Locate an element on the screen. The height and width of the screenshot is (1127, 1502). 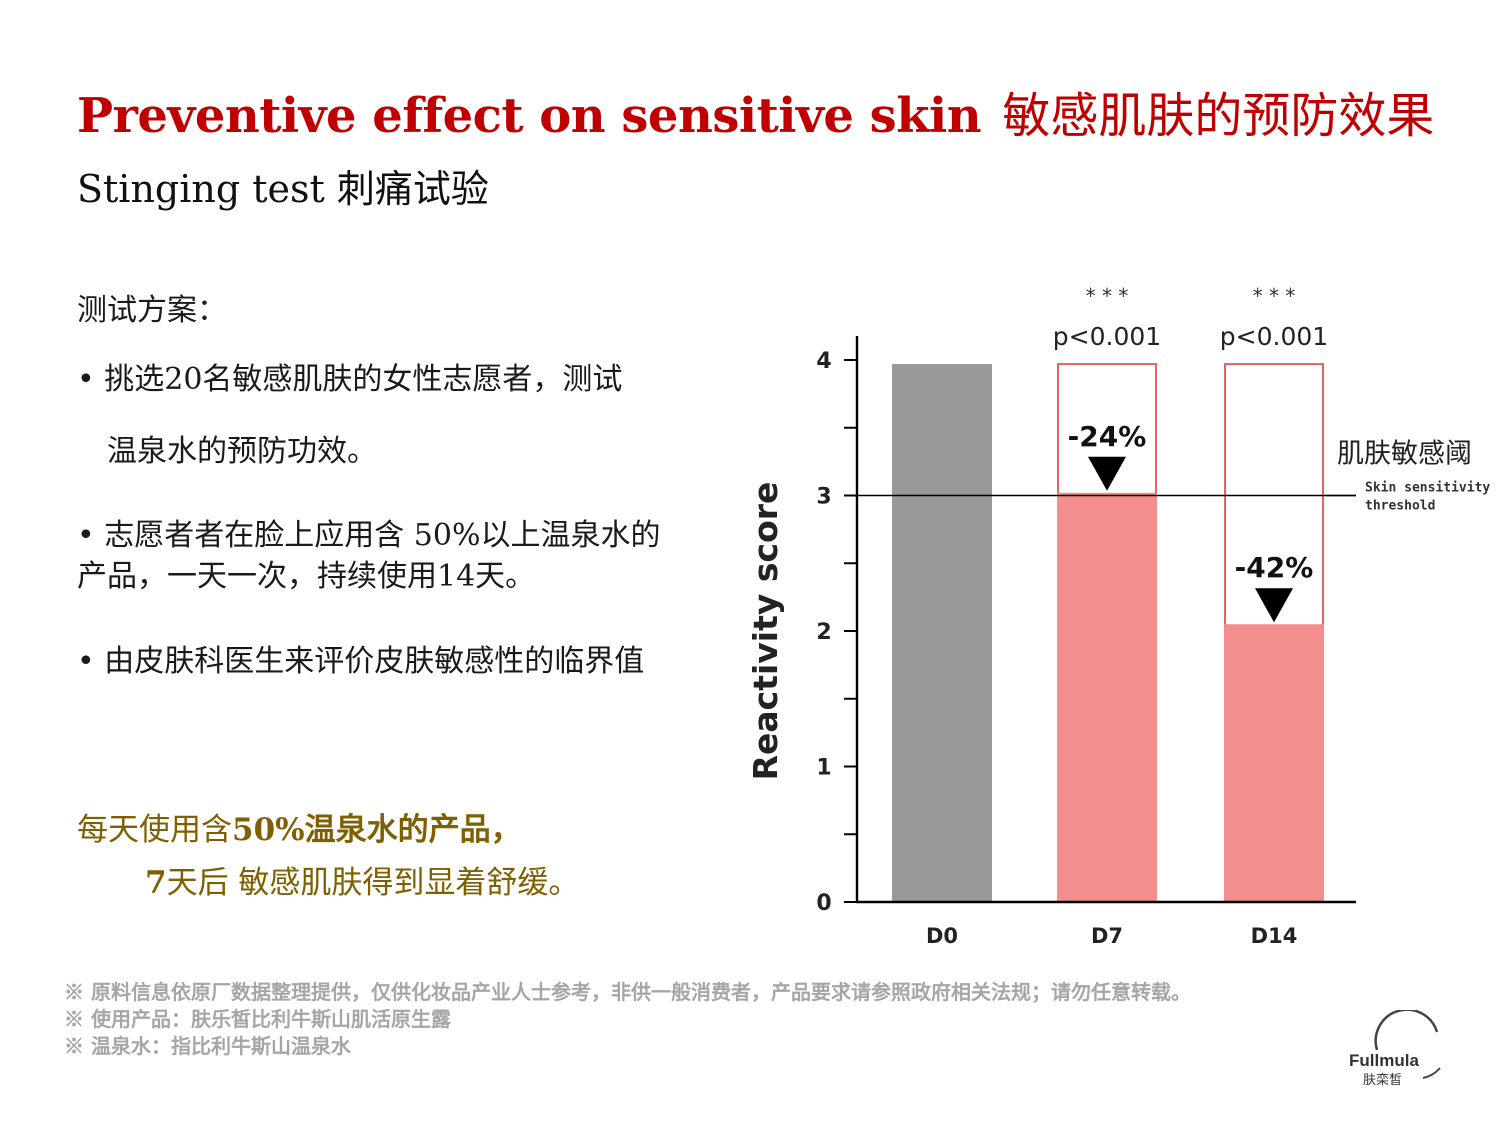
footnote-2: ※ 使用产品：肤乐皙比利牛斯山肌活原生露 is located at coordinates (257, 1019).